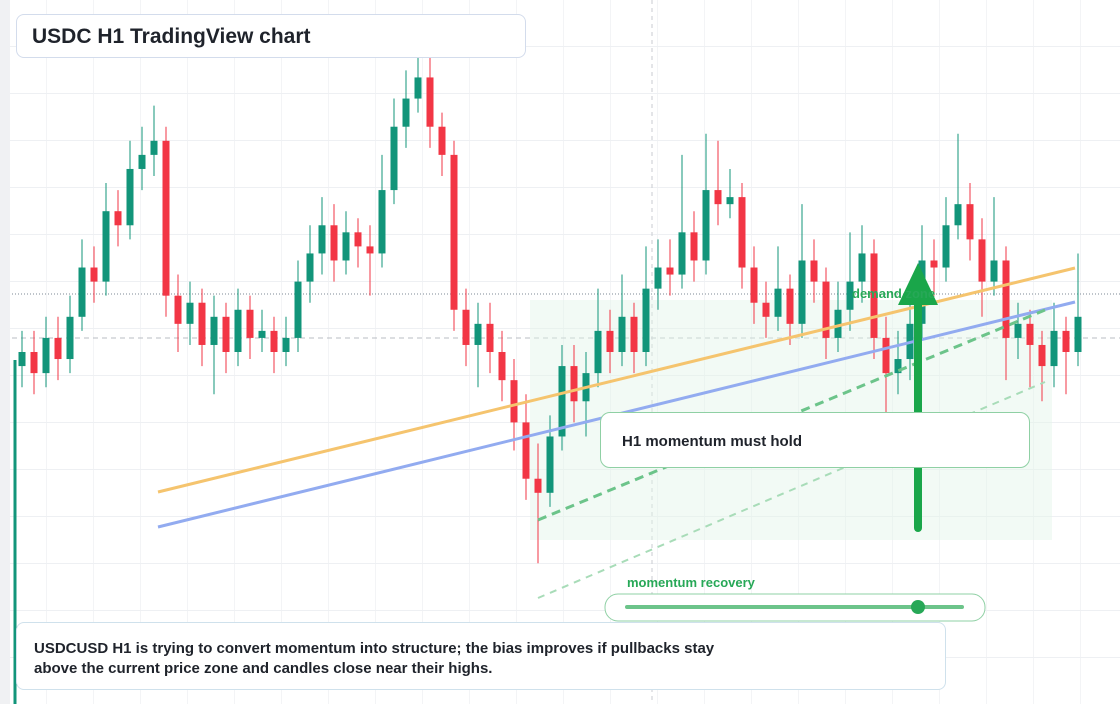 The height and width of the screenshot is (704, 1120). I want to click on arrow-head, so click(918, 284).